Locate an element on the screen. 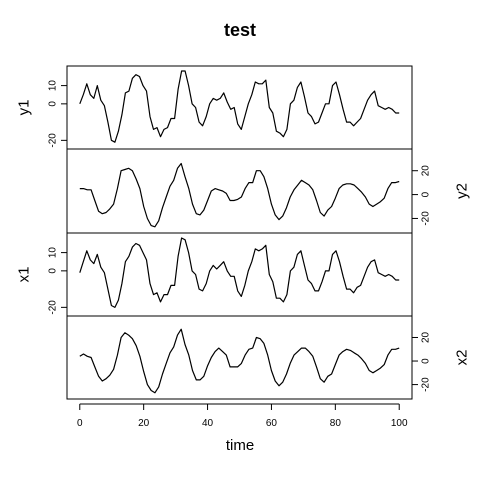  x-tick-label: 0 is located at coordinates (80, 423).